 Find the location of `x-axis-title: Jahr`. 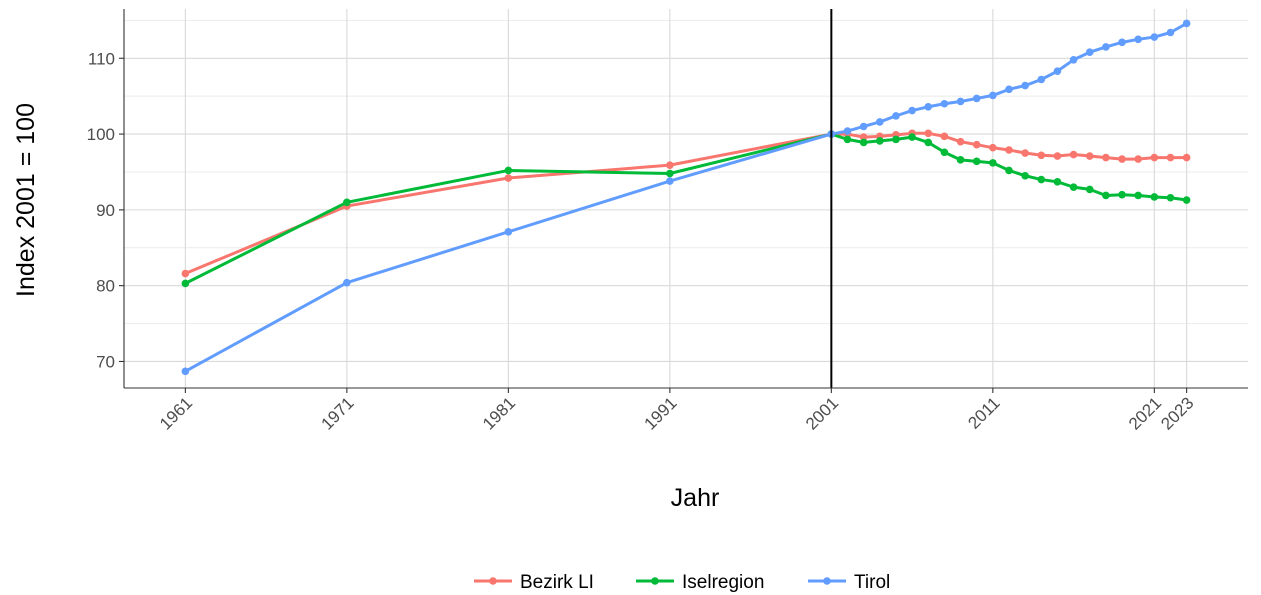

x-axis-title: Jahr is located at coordinates (695, 498).